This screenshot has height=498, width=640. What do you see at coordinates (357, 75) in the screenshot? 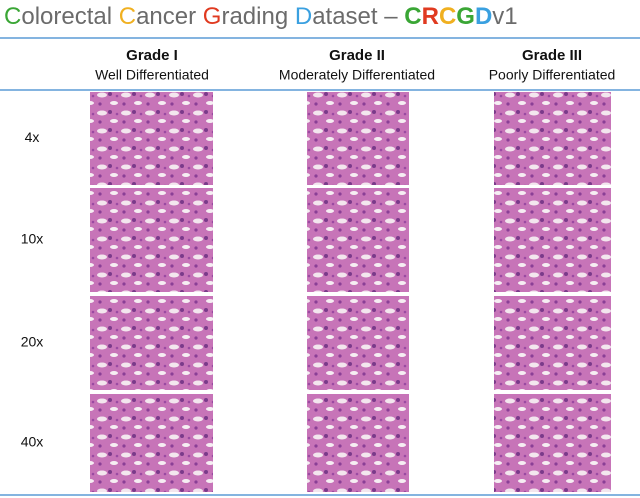
I see `column-description: Moderately Differentiated` at bounding box center [357, 75].